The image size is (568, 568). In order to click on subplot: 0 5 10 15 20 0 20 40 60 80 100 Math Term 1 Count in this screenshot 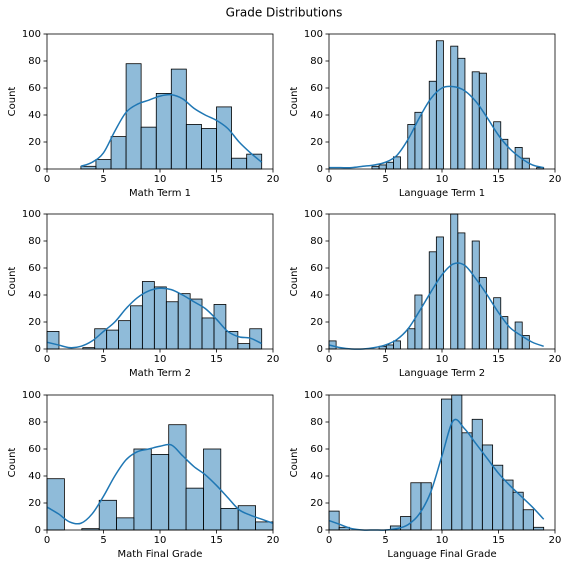, I will do `click(143, 114)`.